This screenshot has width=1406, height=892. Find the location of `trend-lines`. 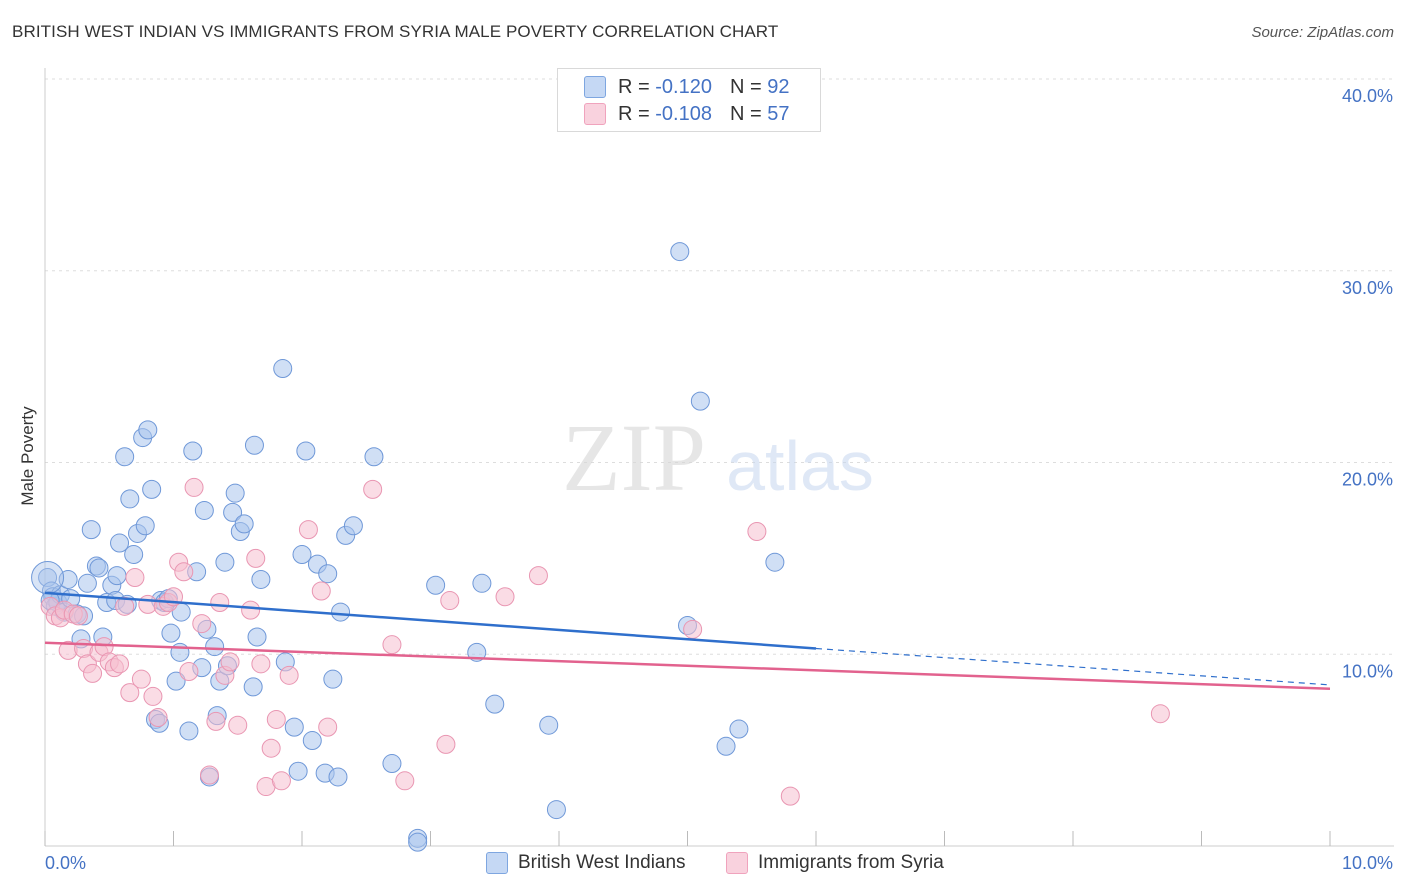

trend-lines is located at coordinates (687, 641).